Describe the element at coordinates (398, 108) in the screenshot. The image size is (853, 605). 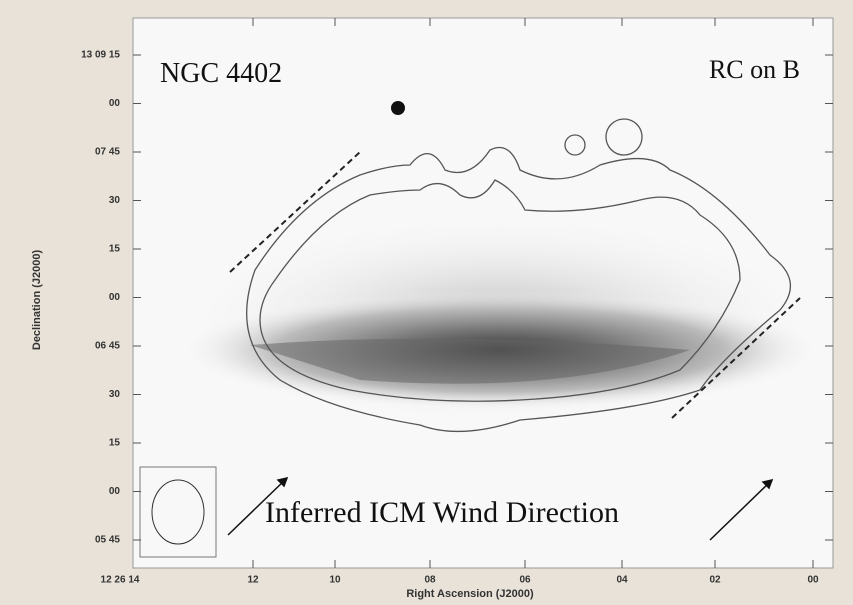
I see `star` at that location.